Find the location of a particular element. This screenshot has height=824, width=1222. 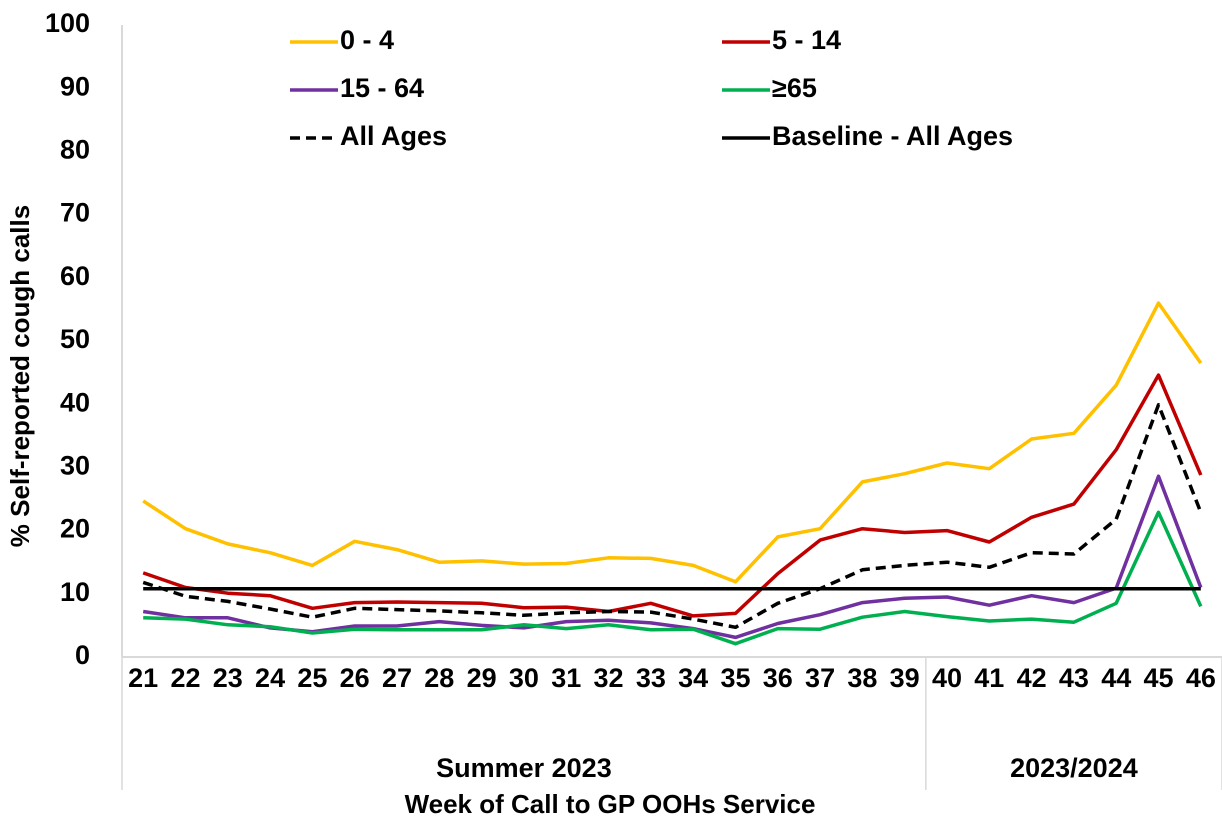

y-axis-title: % Self-reported cough calls is located at coordinates (20, 376).